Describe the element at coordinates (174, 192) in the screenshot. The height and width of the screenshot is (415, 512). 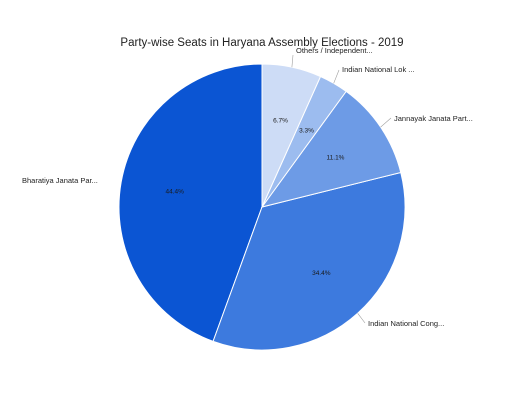
I see `slice-percent-label-0: 44.4%` at that location.